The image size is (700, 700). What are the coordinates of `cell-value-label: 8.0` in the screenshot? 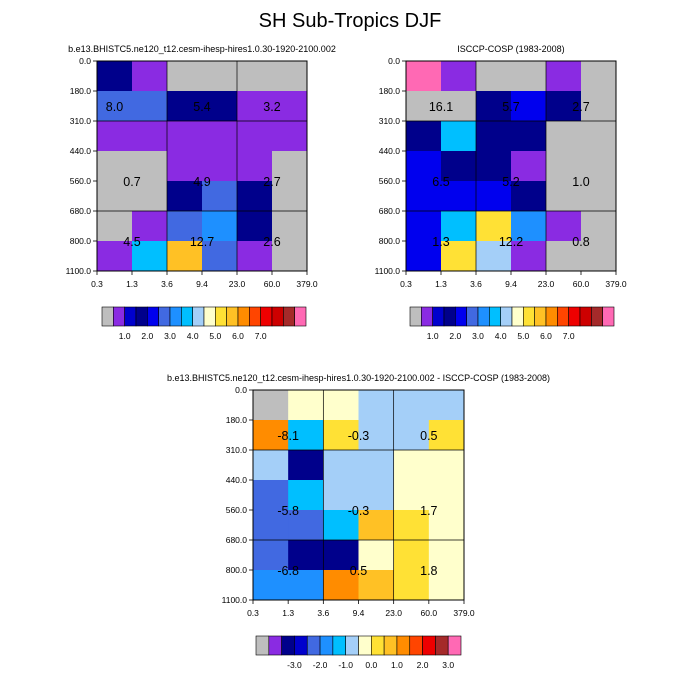 It's located at (114, 107).